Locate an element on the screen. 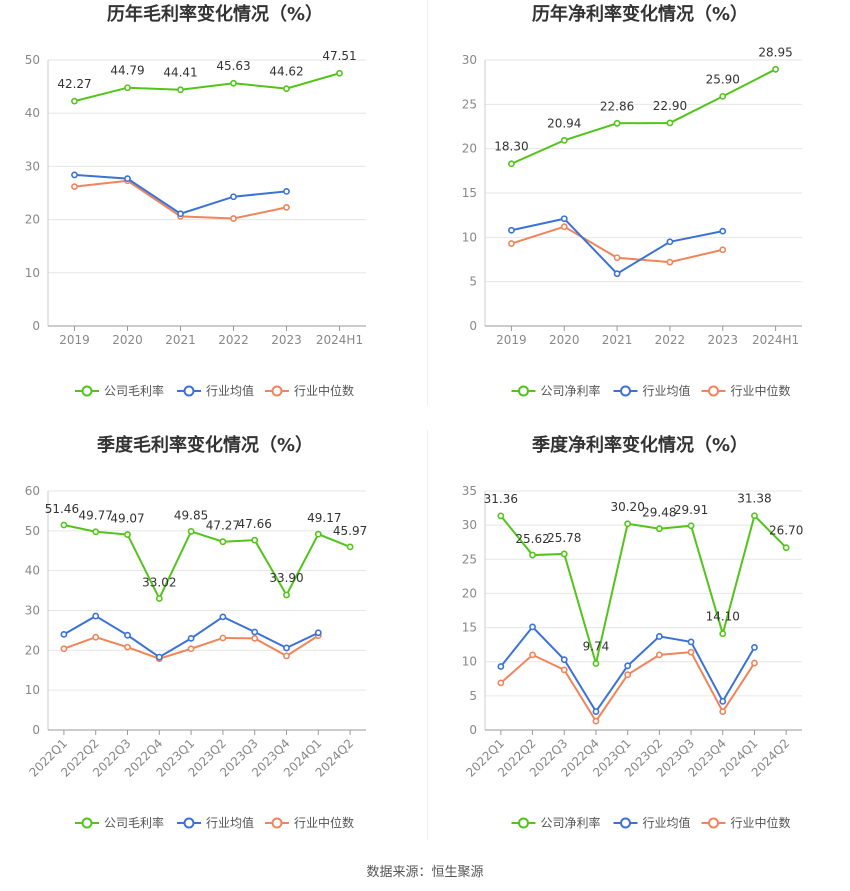 This screenshot has height=891, width=850. chart-title: 季度净利率变化情况（%） is located at coordinates (640, 445).